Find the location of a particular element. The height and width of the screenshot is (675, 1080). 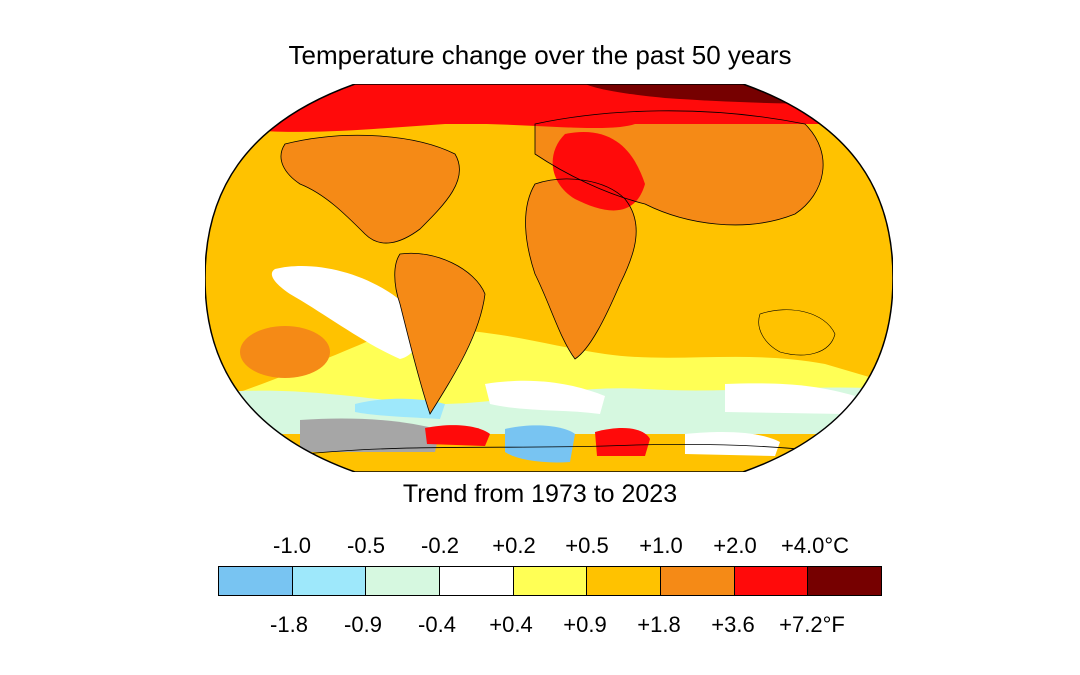

trend-subtitle: Trend from 1973 to 2023 is located at coordinates (540, 494).